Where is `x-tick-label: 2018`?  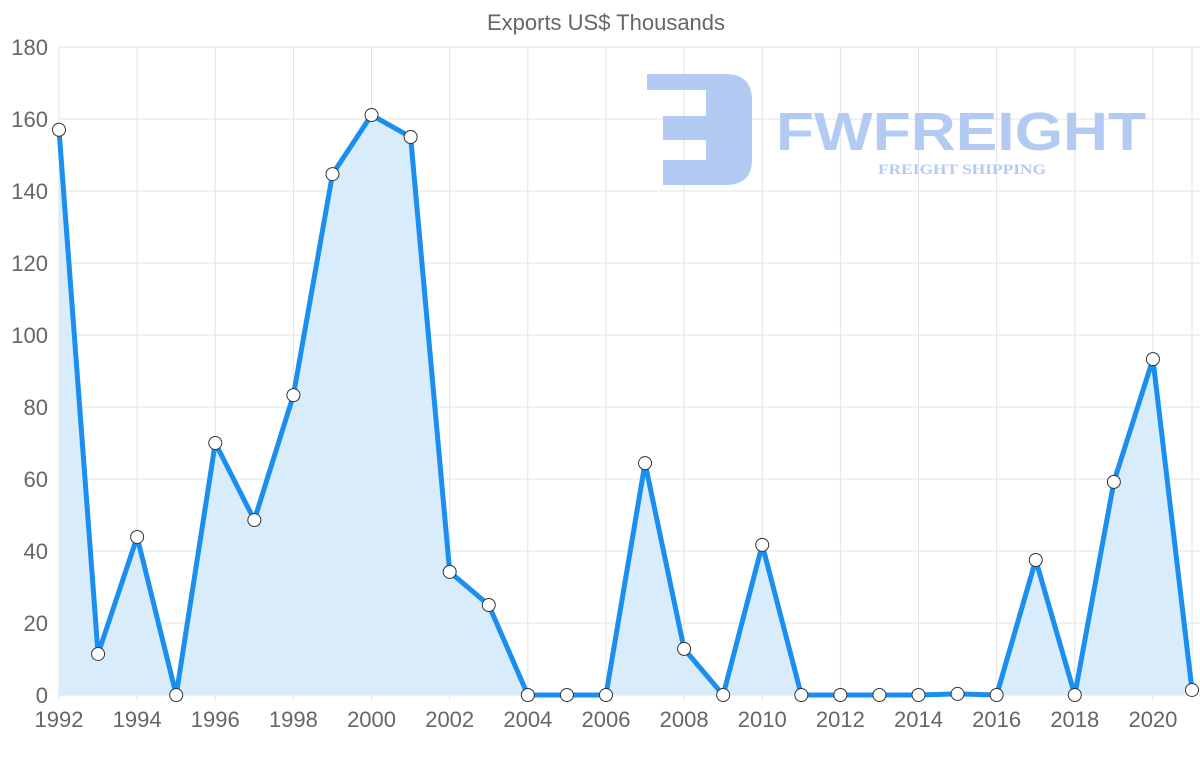
x-tick-label: 2018 is located at coordinates (1074, 719).